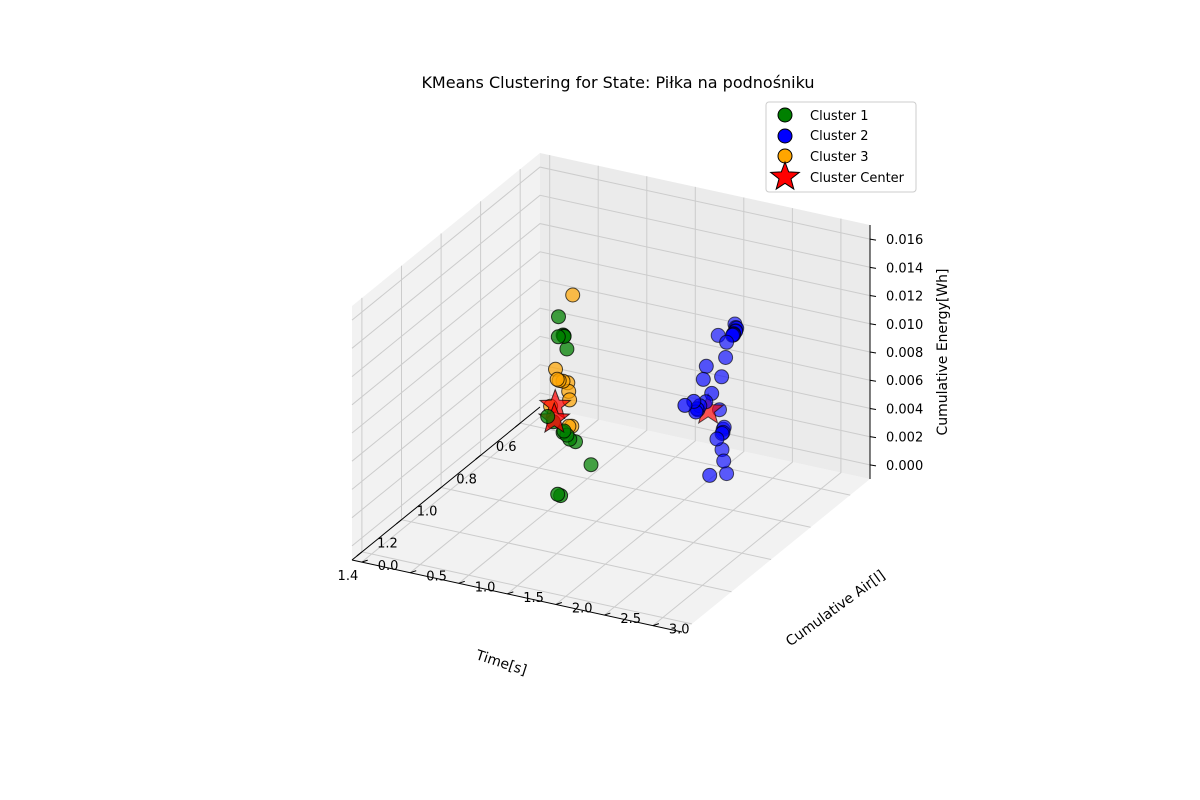  Describe the element at coordinates (436, 577) in the screenshot. I see `y-tick-label: 0.5` at that location.